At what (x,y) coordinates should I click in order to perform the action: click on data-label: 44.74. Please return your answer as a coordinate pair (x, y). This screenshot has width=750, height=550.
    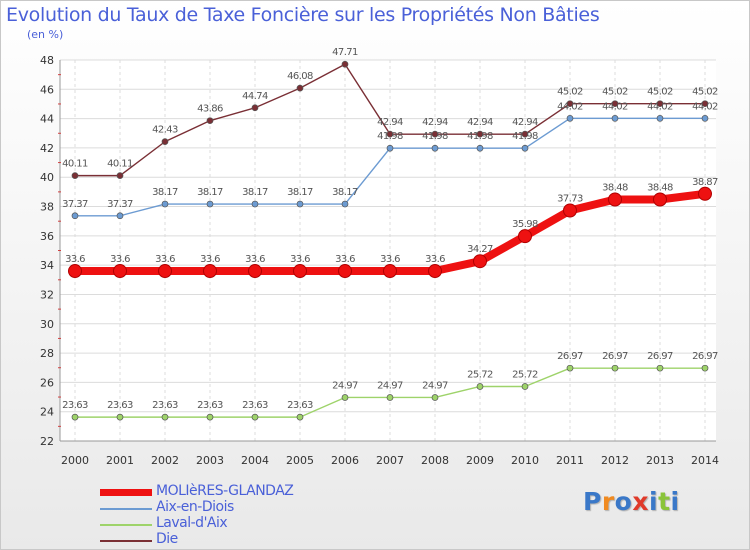
    Looking at the image, I should click on (255, 96).